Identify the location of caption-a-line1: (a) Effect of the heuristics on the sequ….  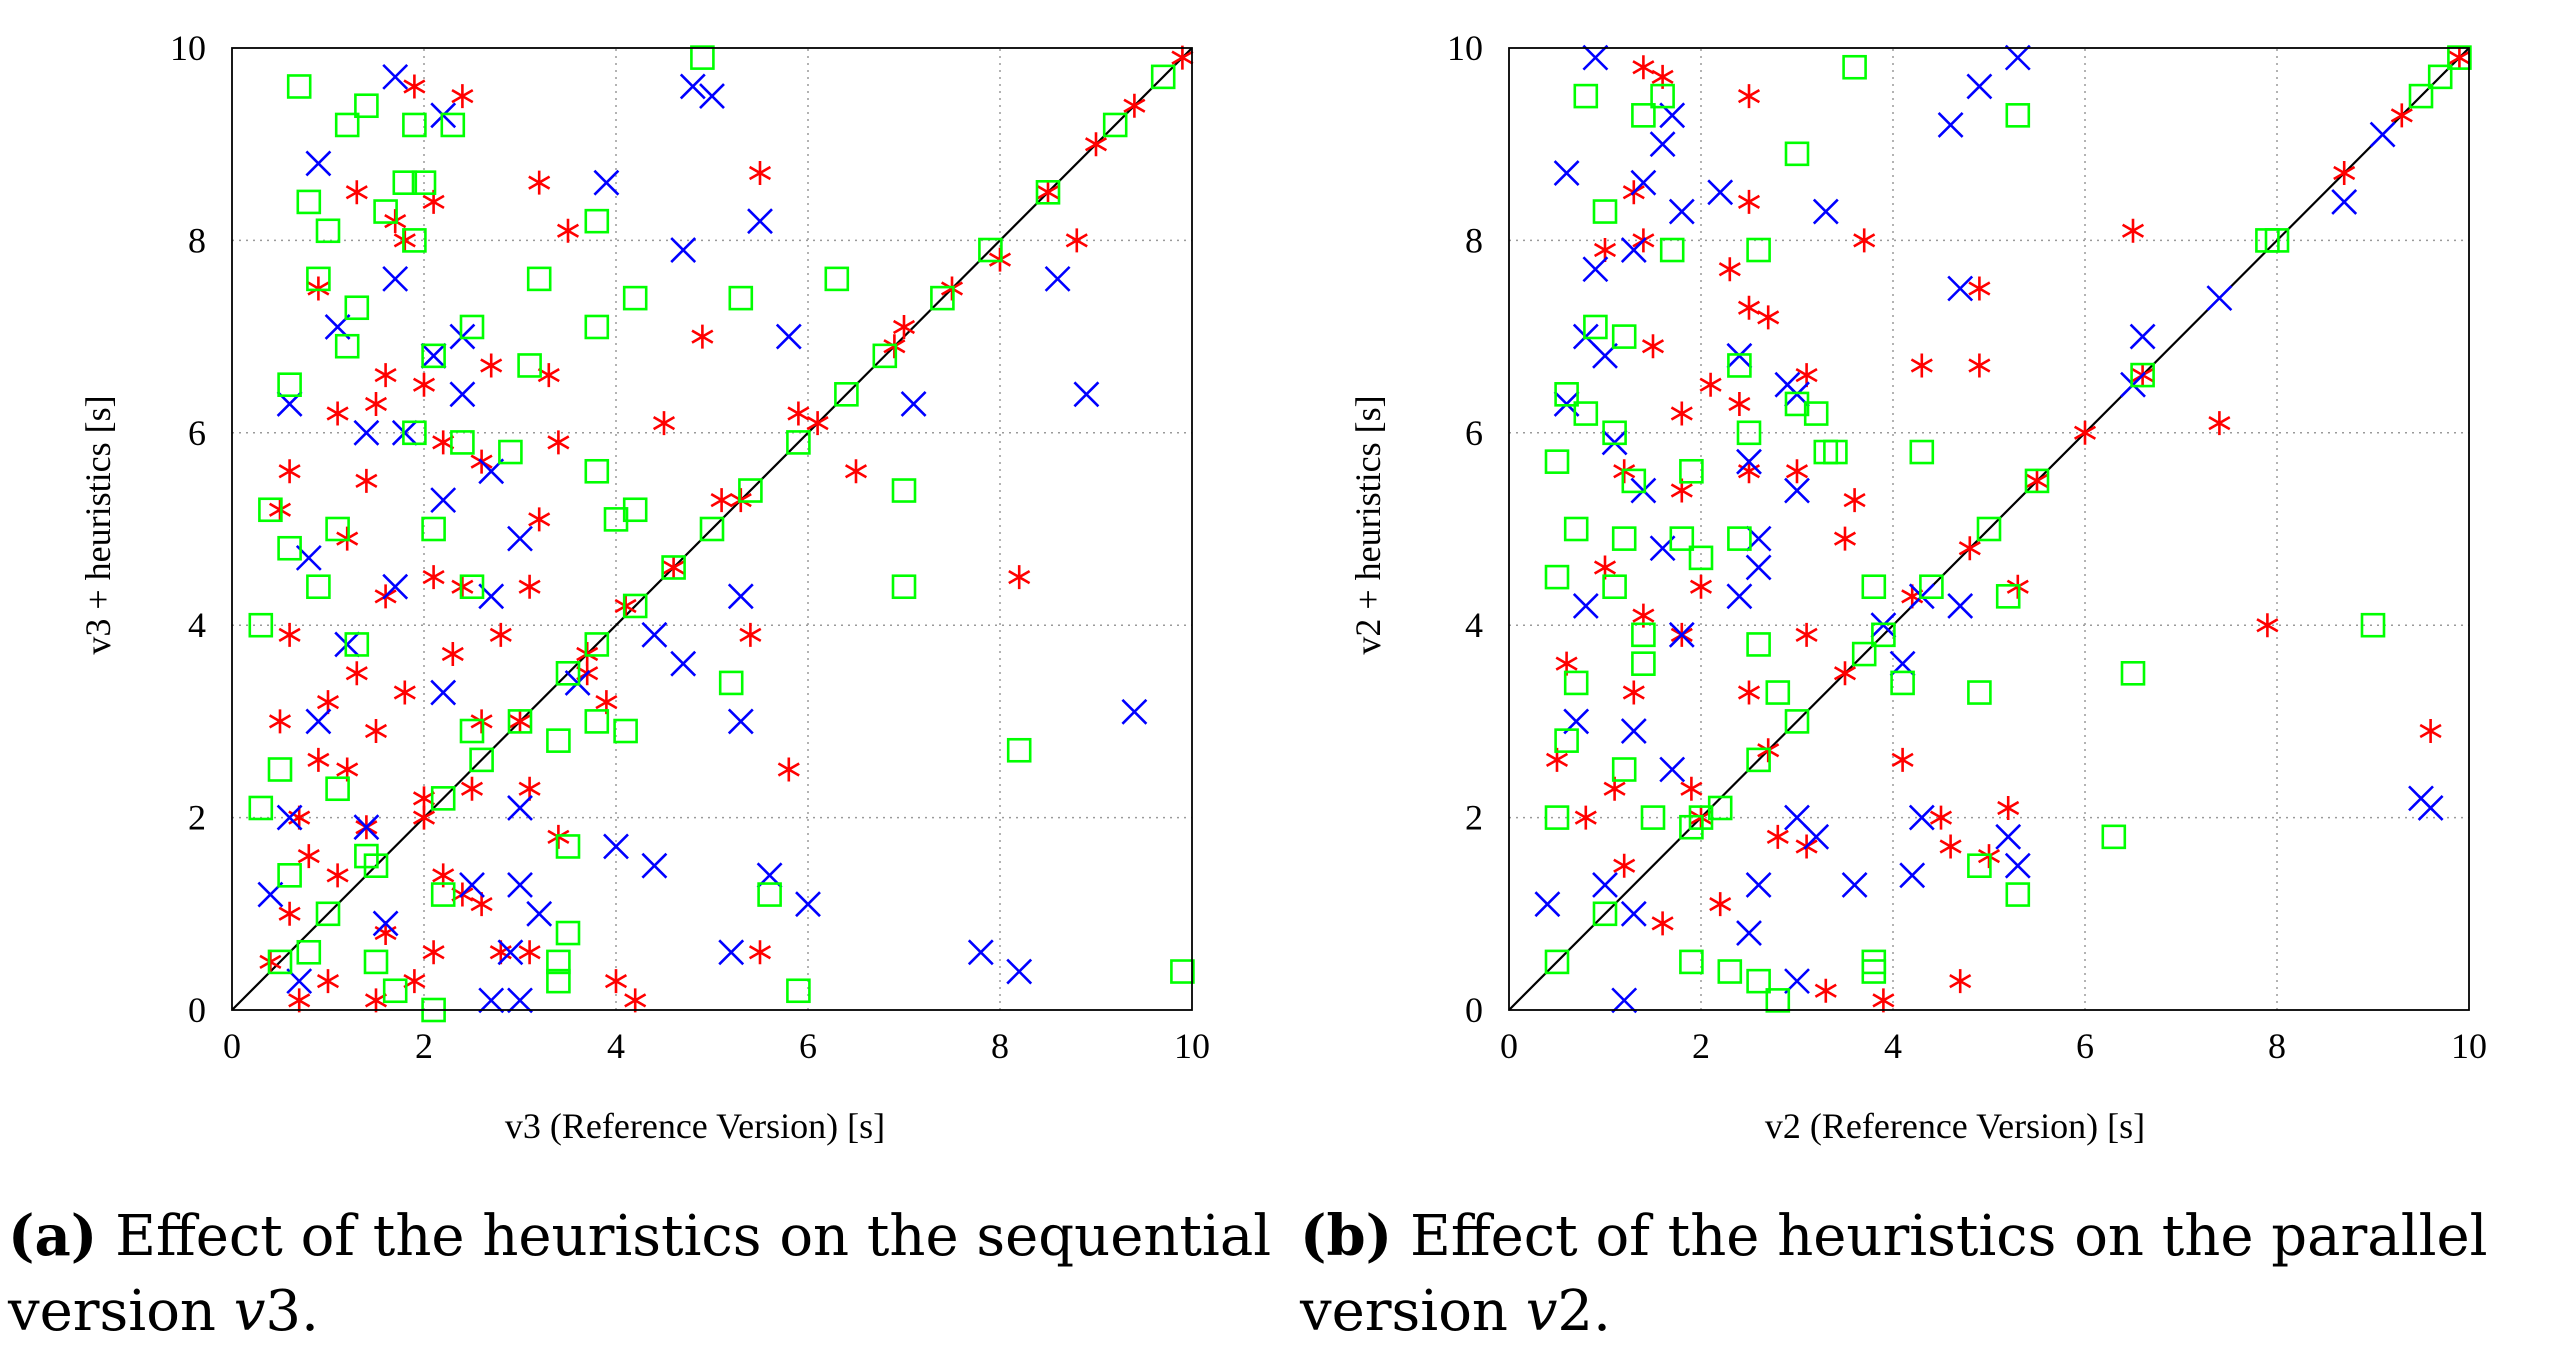
(639, 1236).